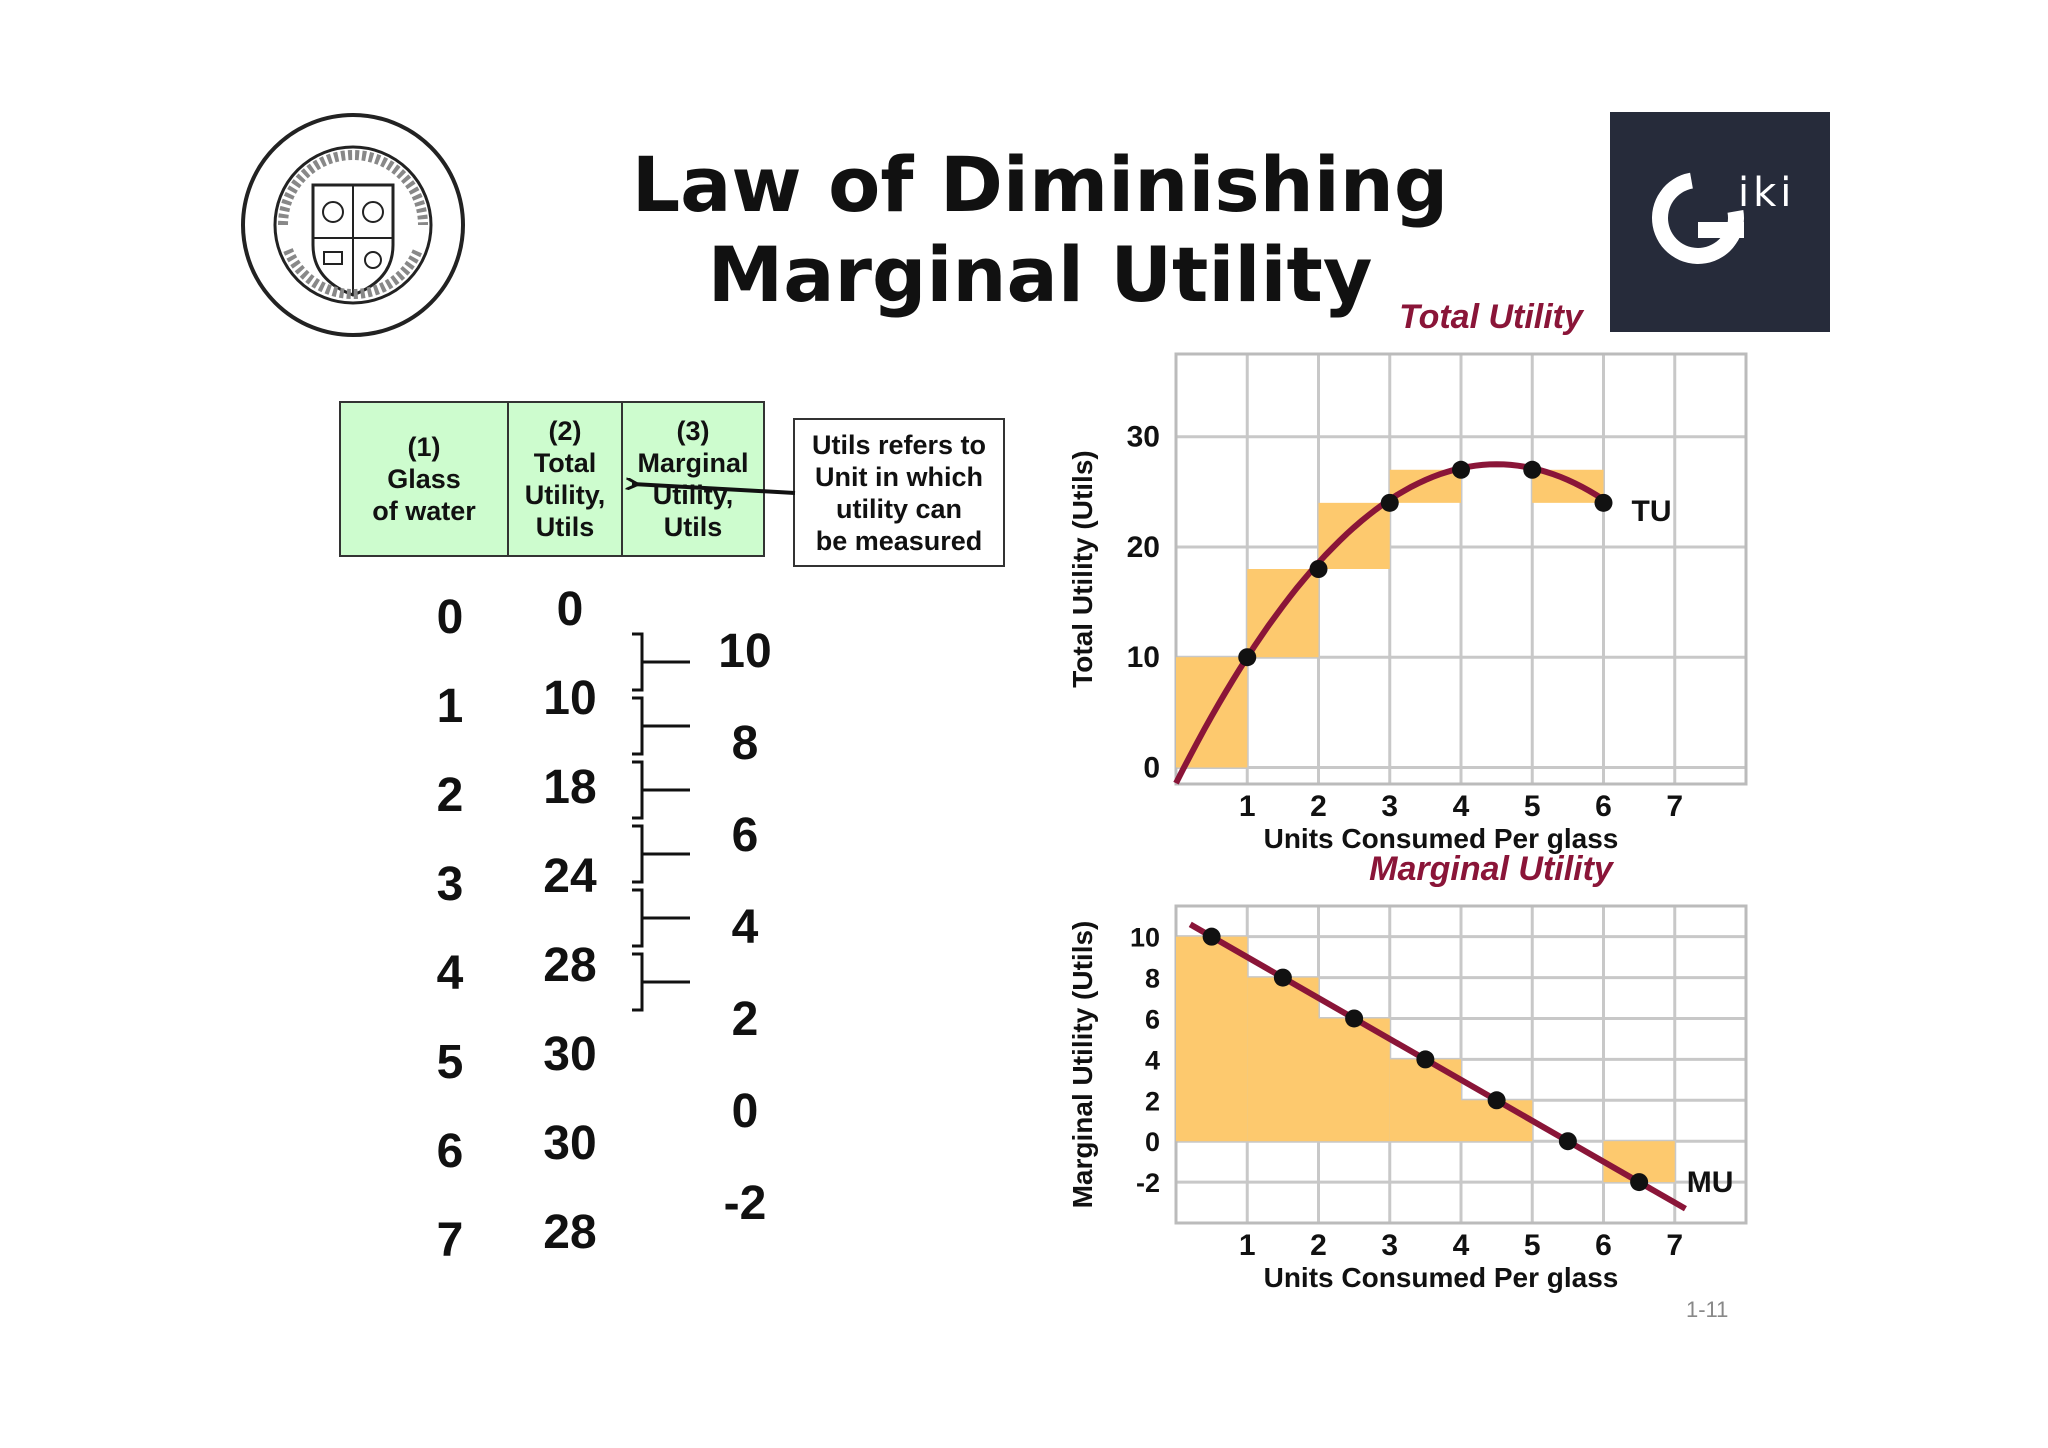 The image size is (2048, 1448). Describe the element at coordinates (1492, 317) in the screenshot. I see `chart-title: Total Utility` at that location.